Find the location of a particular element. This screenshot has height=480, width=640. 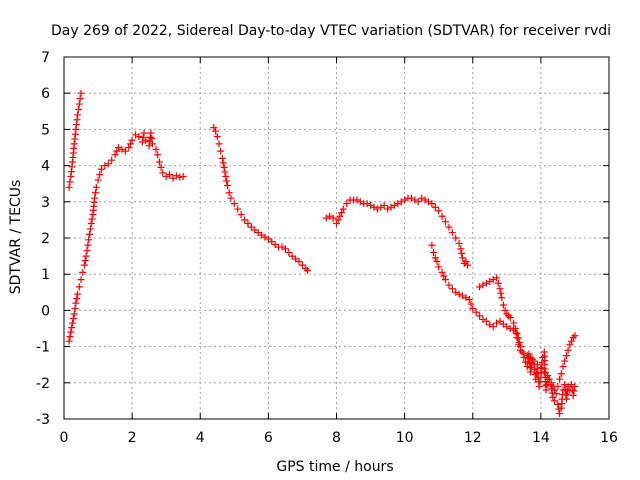

x-tick-label: 6 is located at coordinates (268, 438).